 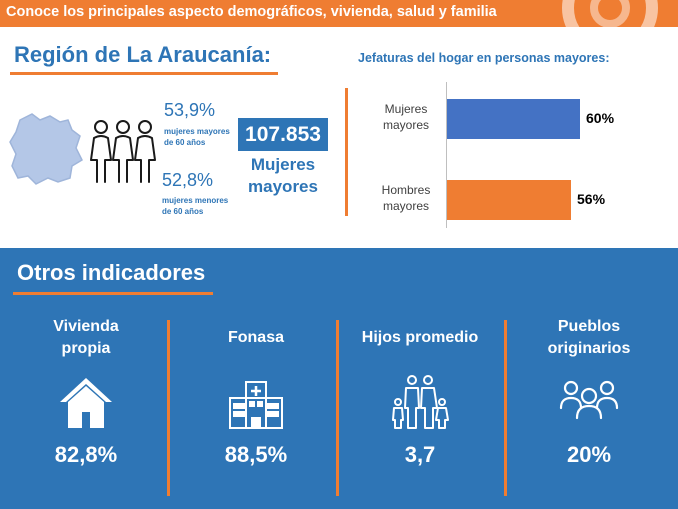 What do you see at coordinates (195, 206) in the screenshot?
I see `stat-younger-women-label: mujeres menores de 60 años` at bounding box center [195, 206].